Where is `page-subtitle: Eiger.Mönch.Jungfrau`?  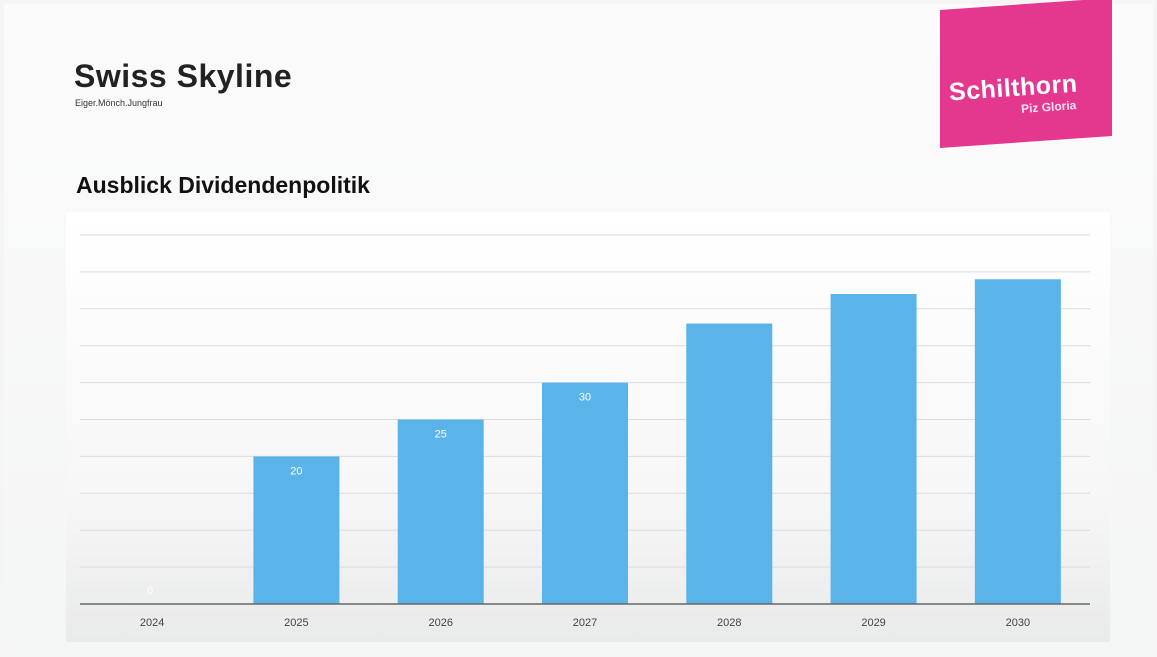
page-subtitle: Eiger.Mönch.Jungfrau is located at coordinates (119, 103).